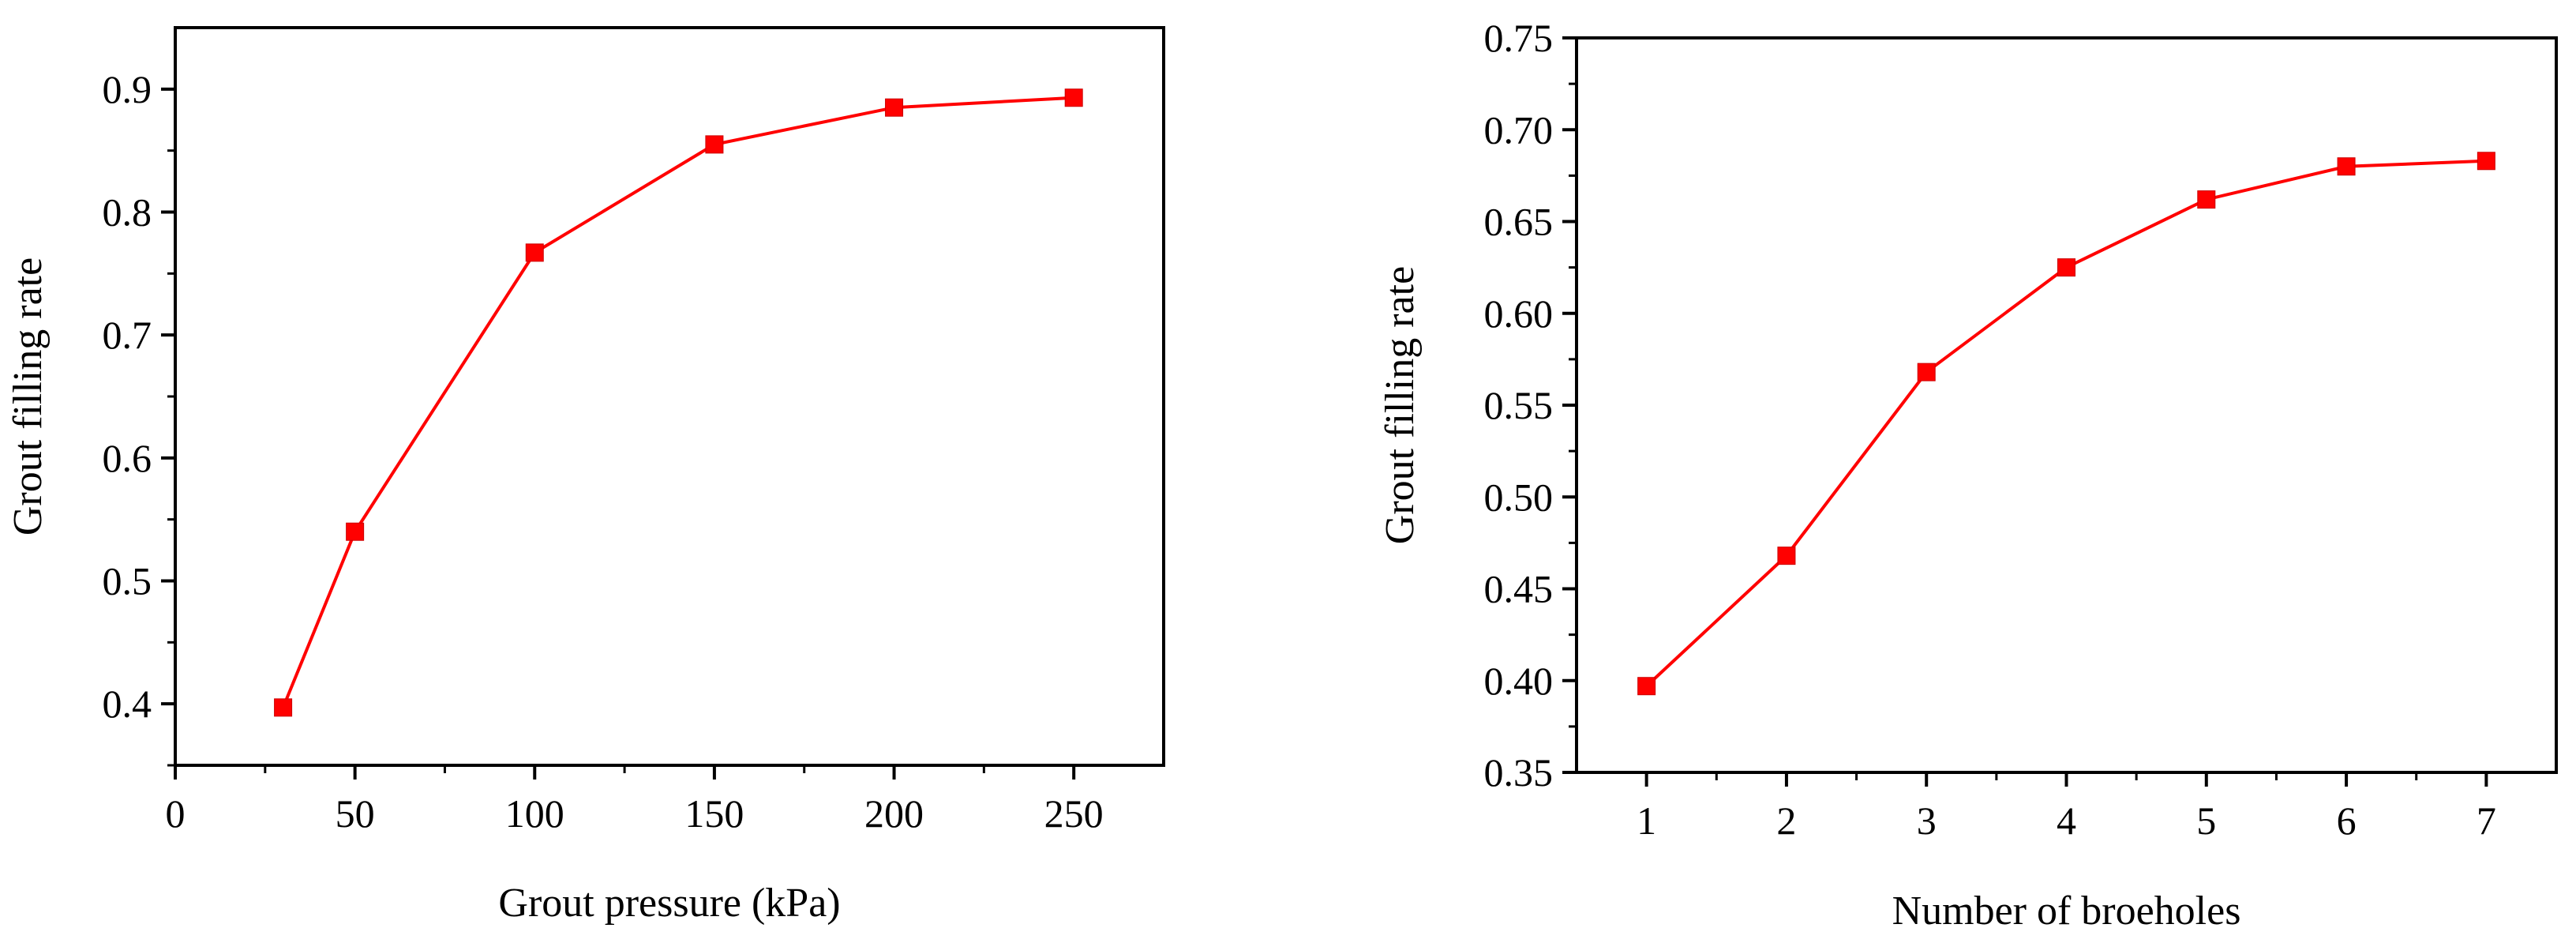 The height and width of the screenshot is (943, 2576). What do you see at coordinates (2486, 820) in the screenshot?
I see `x-tick-label: 7` at bounding box center [2486, 820].